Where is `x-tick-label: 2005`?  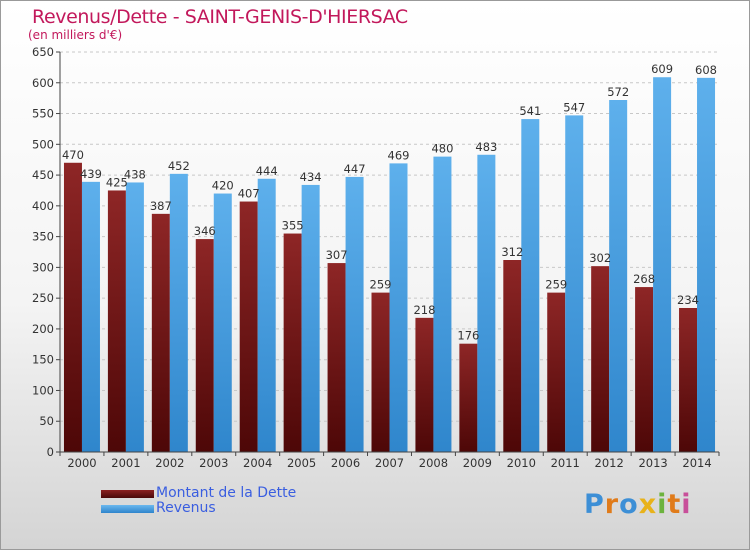
x-tick-label: 2005 is located at coordinates (301, 463).